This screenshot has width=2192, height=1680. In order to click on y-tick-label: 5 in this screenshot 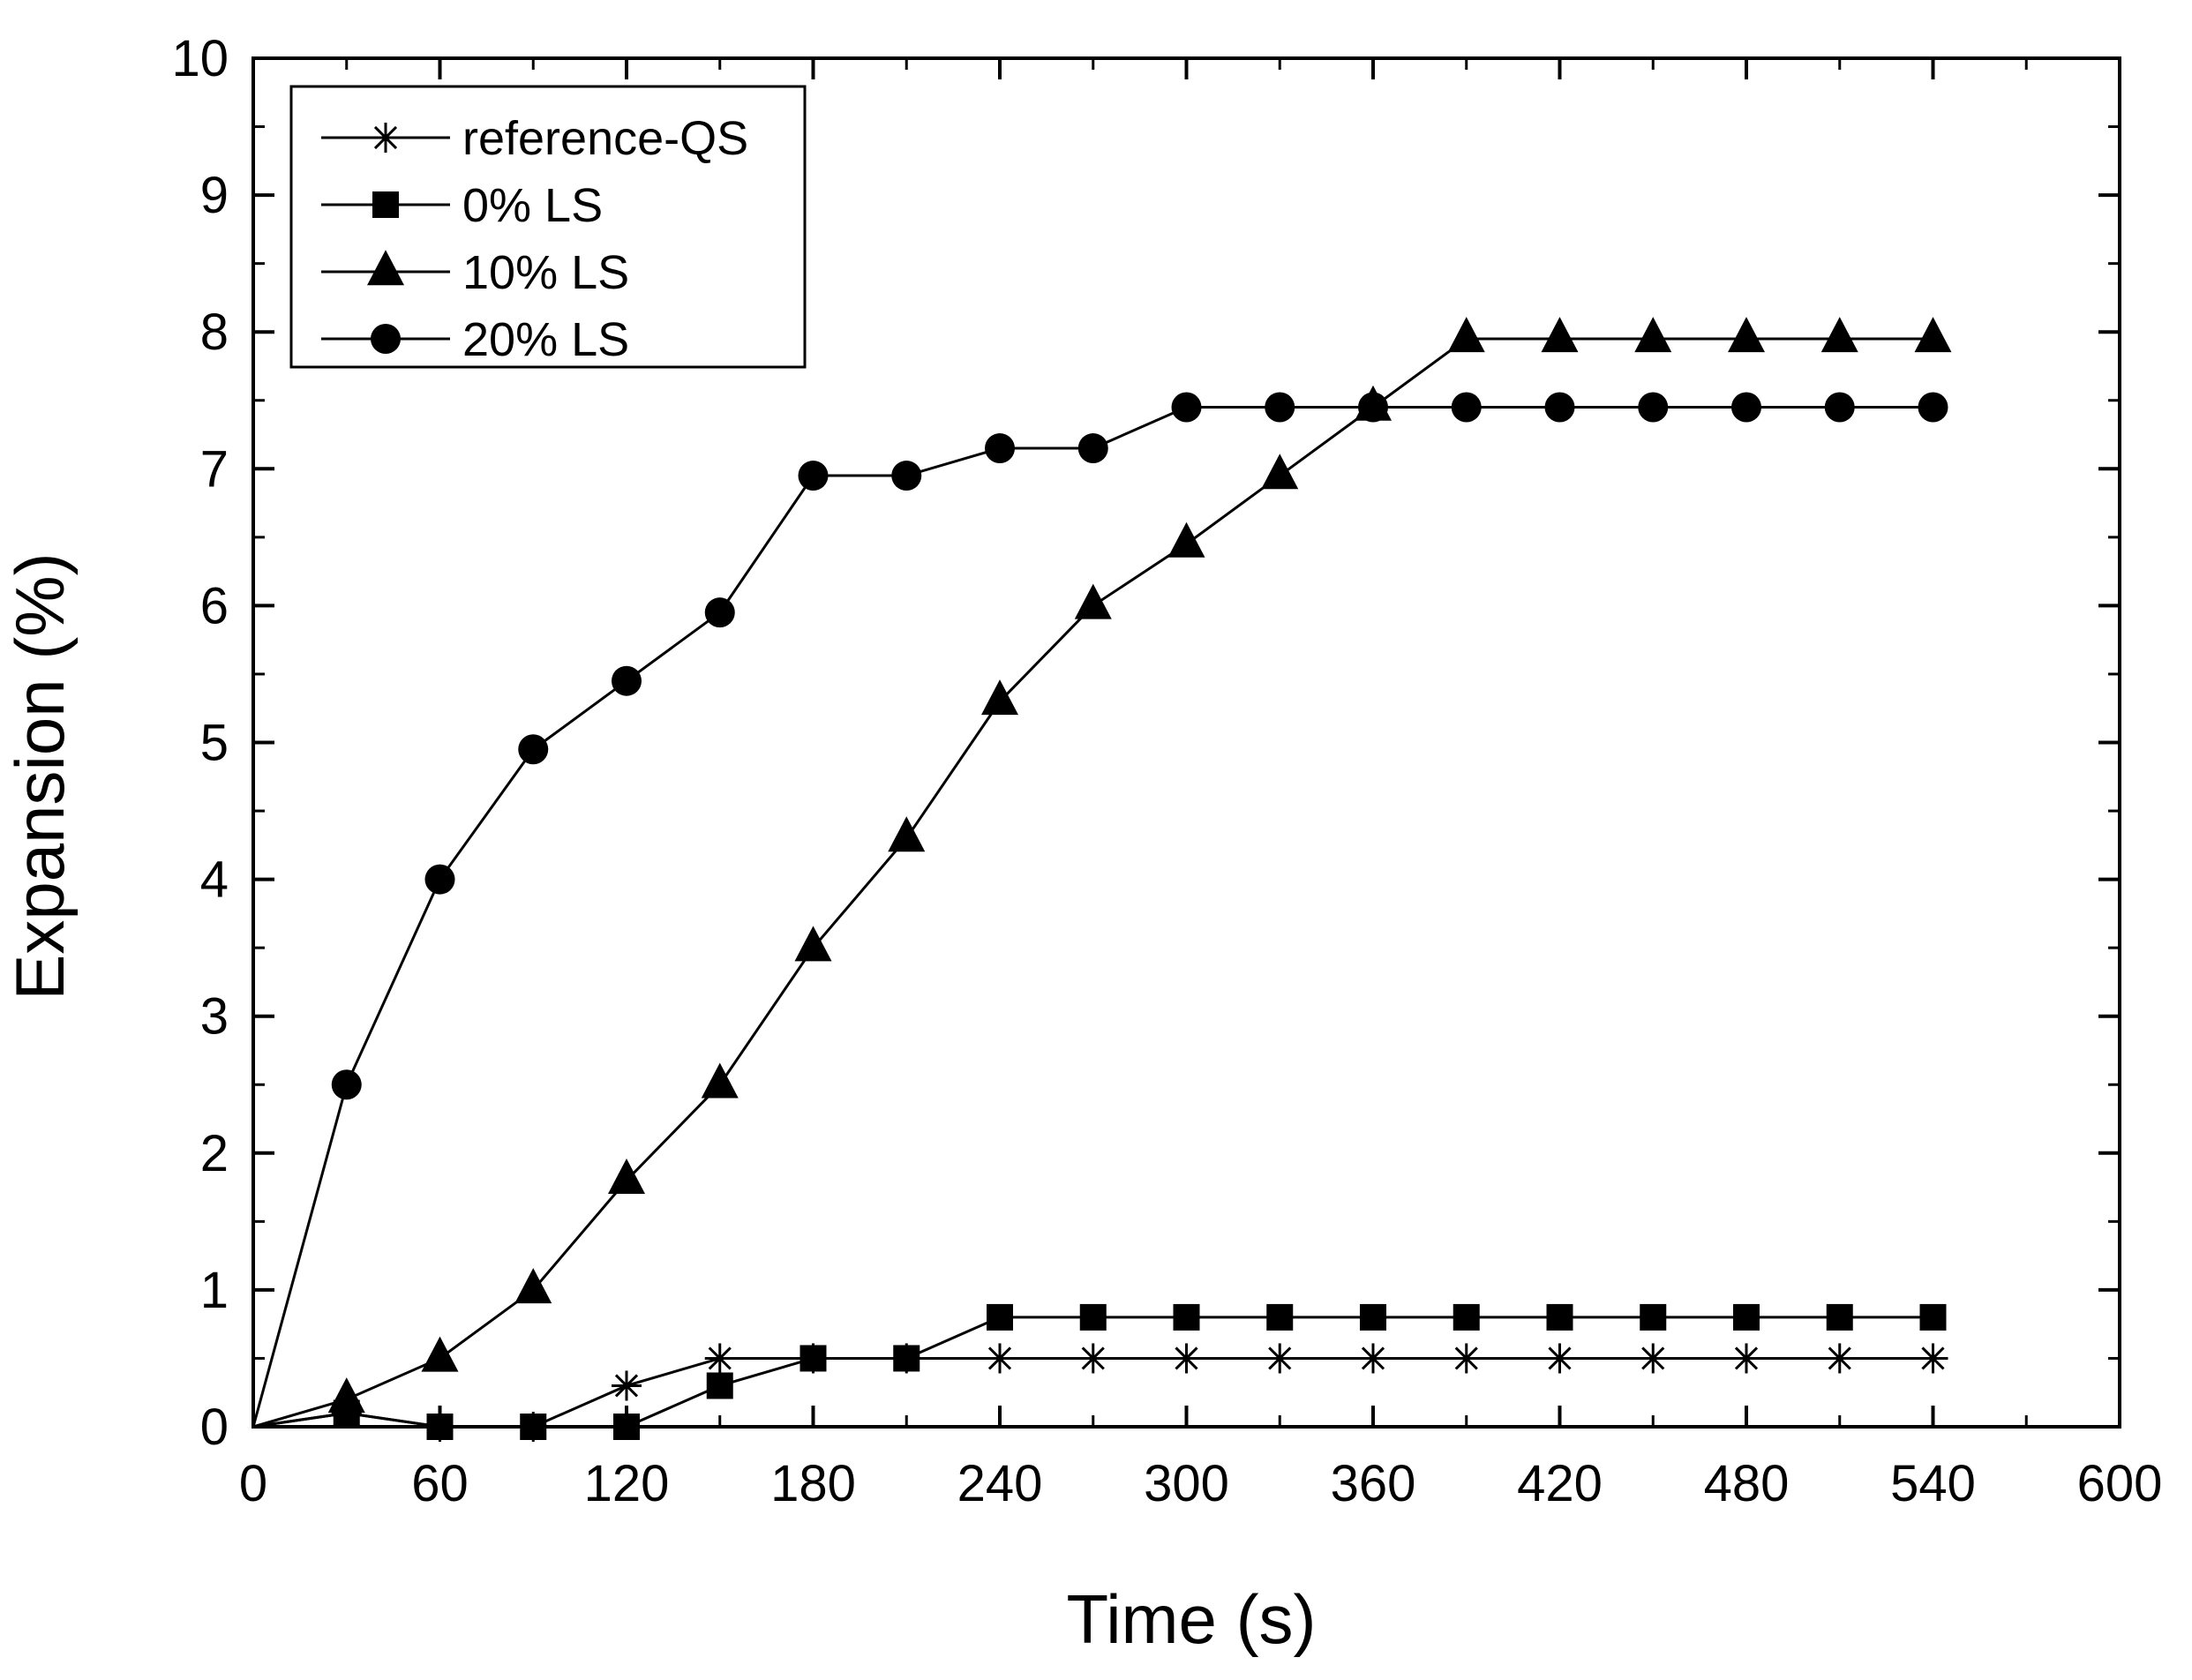, I will do `click(214, 743)`.